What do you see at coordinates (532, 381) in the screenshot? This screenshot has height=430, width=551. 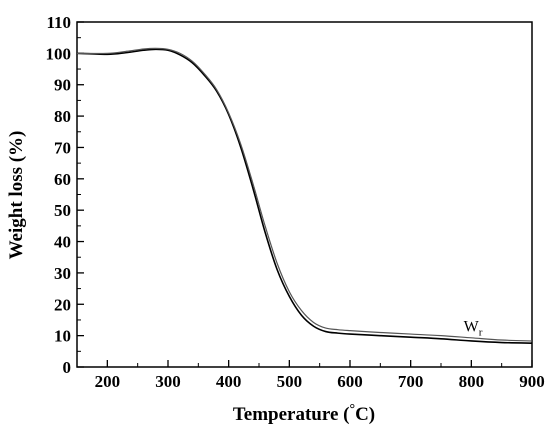 I see `x-tick-label: 900` at bounding box center [532, 381].